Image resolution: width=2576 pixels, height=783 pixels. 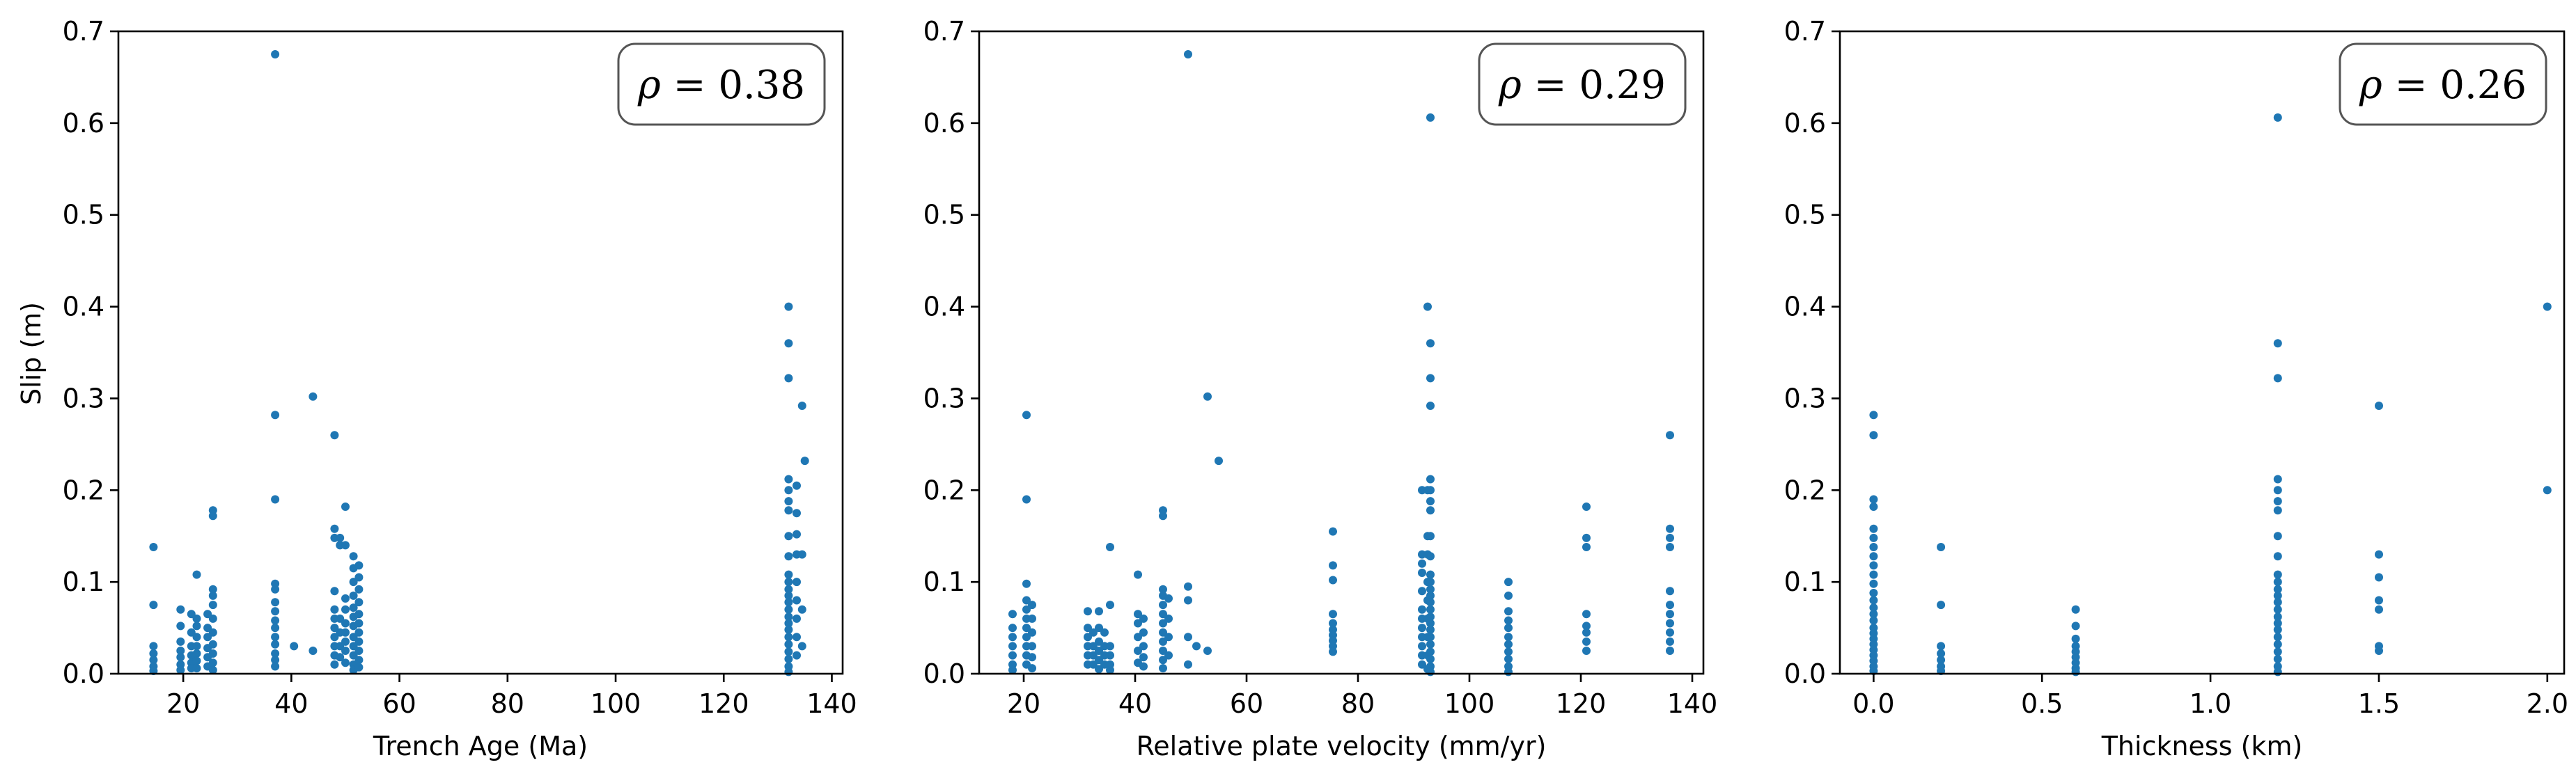 What do you see at coordinates (1358, 703) in the screenshot?
I see `x-tick-label: 80` at bounding box center [1358, 703].